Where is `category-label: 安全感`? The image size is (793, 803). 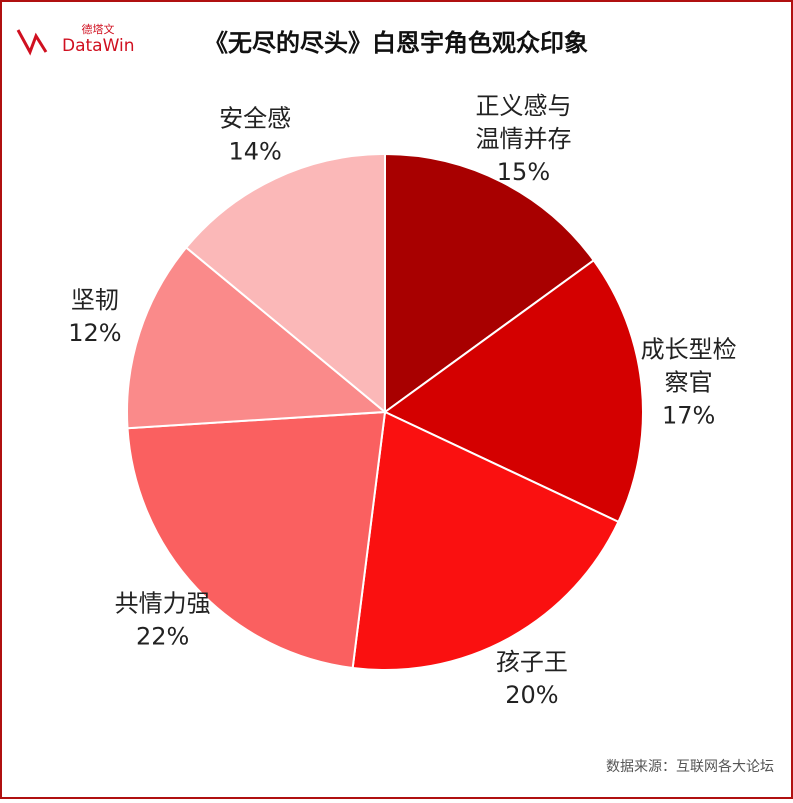 category-label: 安全感 is located at coordinates (255, 119).